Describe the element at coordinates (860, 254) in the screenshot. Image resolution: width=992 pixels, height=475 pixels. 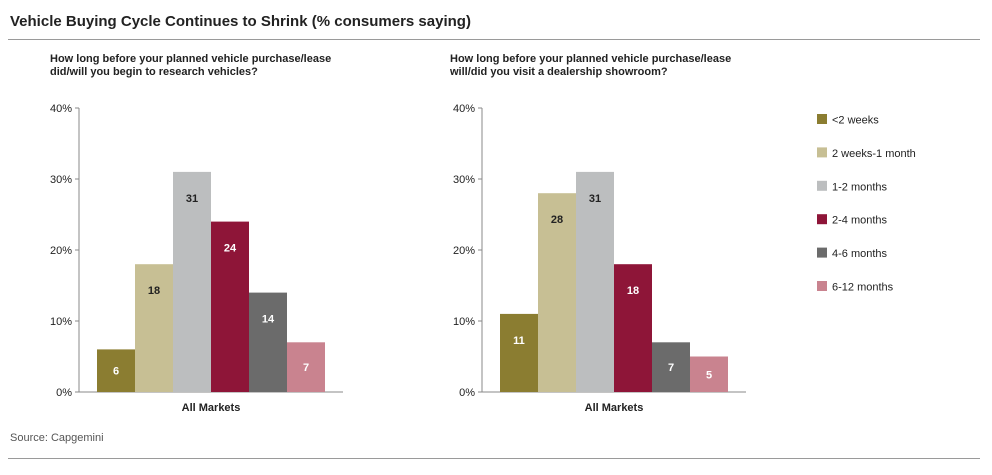
I see `legend-label: 4-6 months` at that location.